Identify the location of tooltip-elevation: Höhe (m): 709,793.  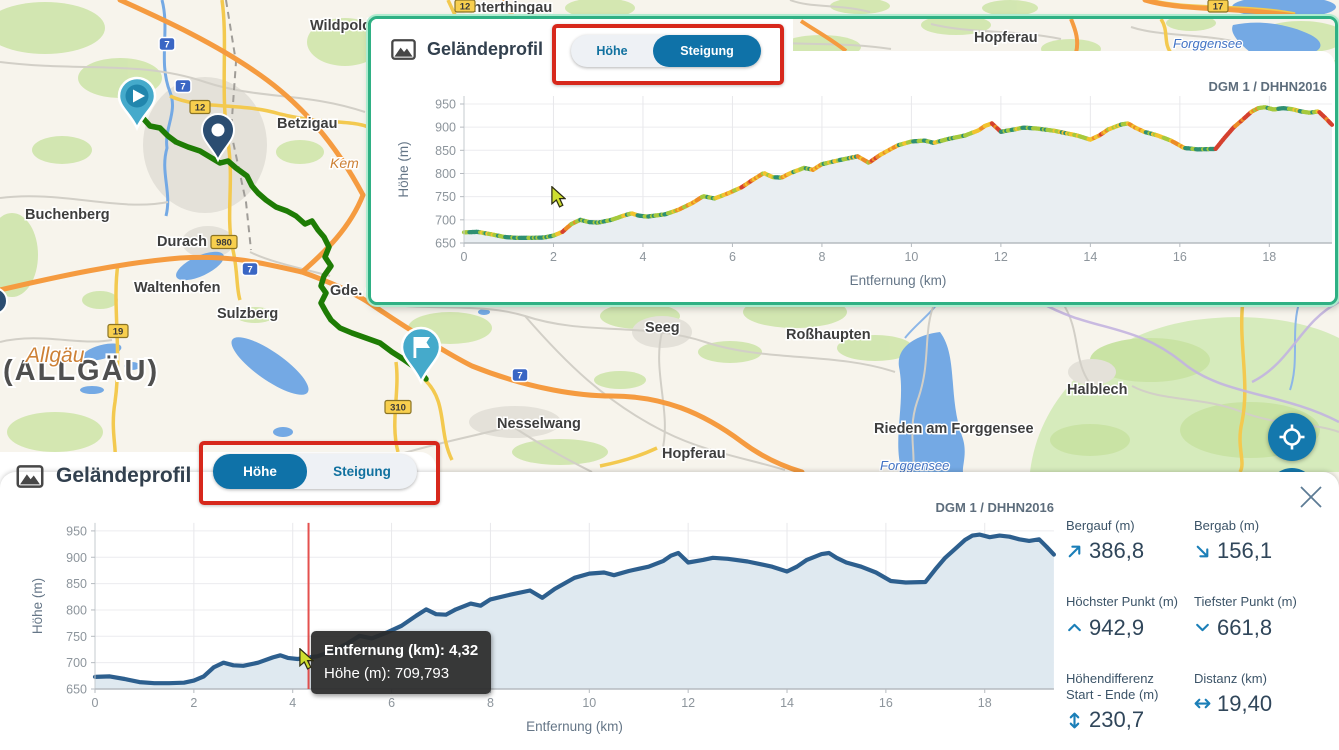
(387, 674).